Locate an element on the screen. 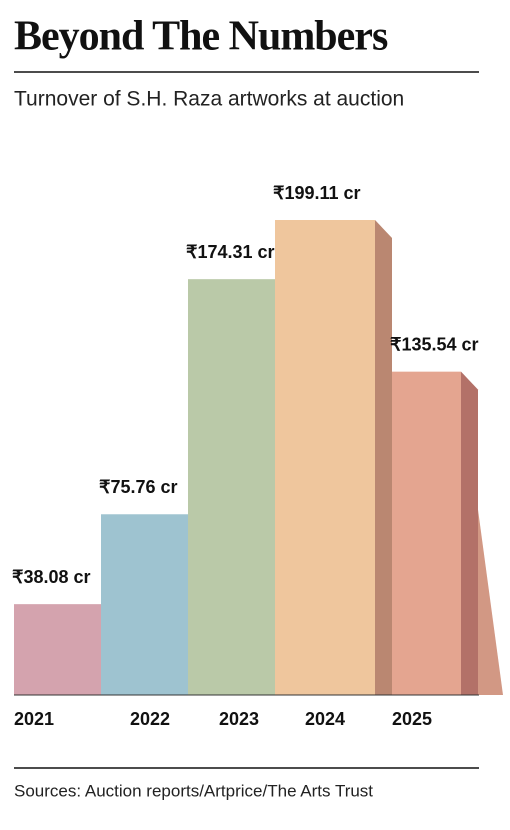 This screenshot has height=830, width=510. x-tick-label: 2023 is located at coordinates (239, 719).